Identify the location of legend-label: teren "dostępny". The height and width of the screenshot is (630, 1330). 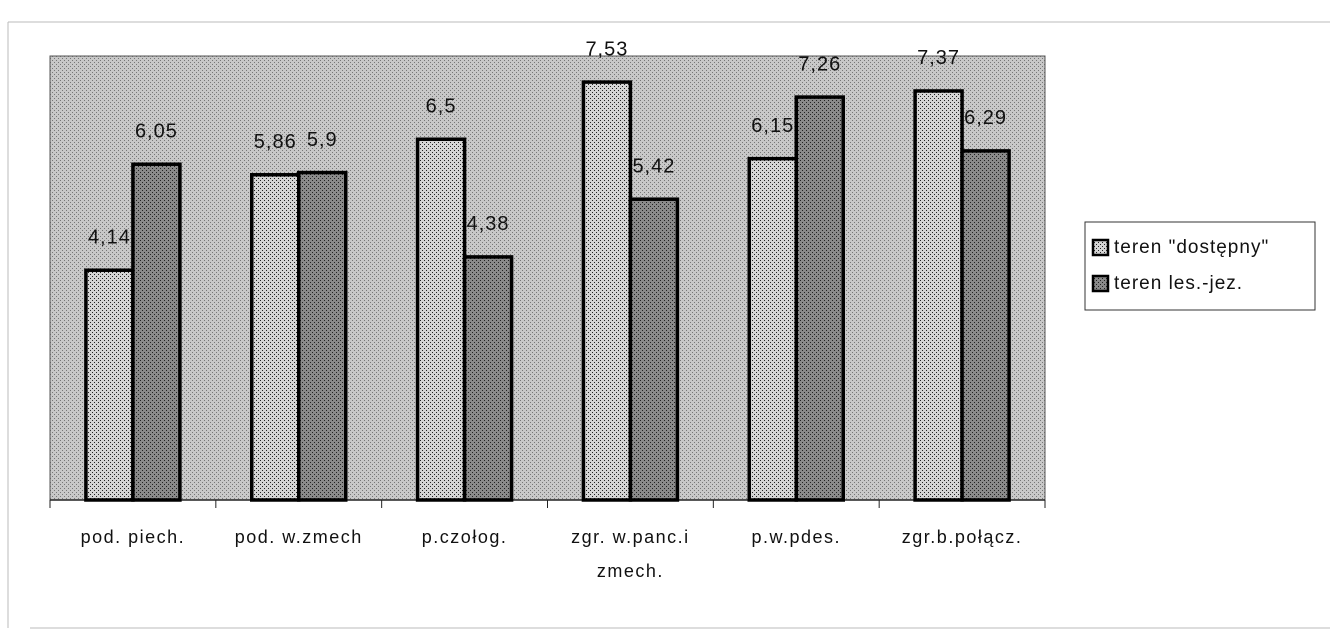
(1191, 247).